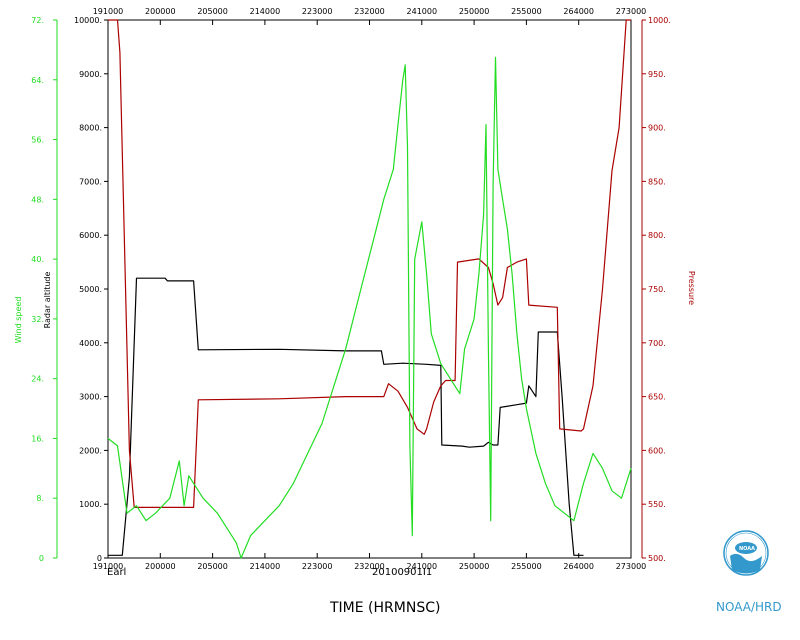 This screenshot has width=800, height=640. I want to click on pressure-tick-label: 900., so click(657, 128).